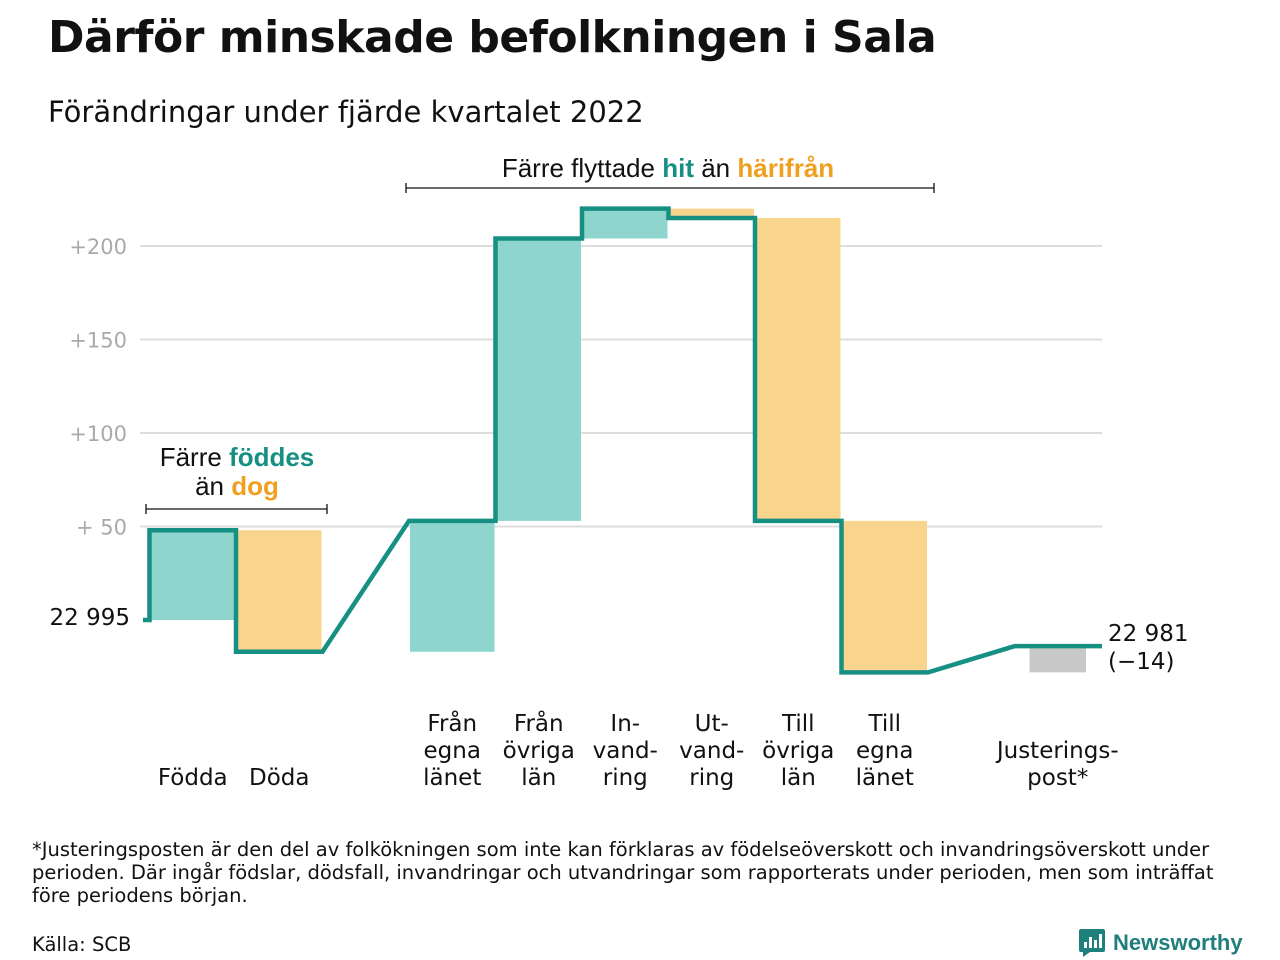 This screenshot has width=1280, height=960. Describe the element at coordinates (193, 778) in the screenshot. I see `category-label: Födda` at that location.